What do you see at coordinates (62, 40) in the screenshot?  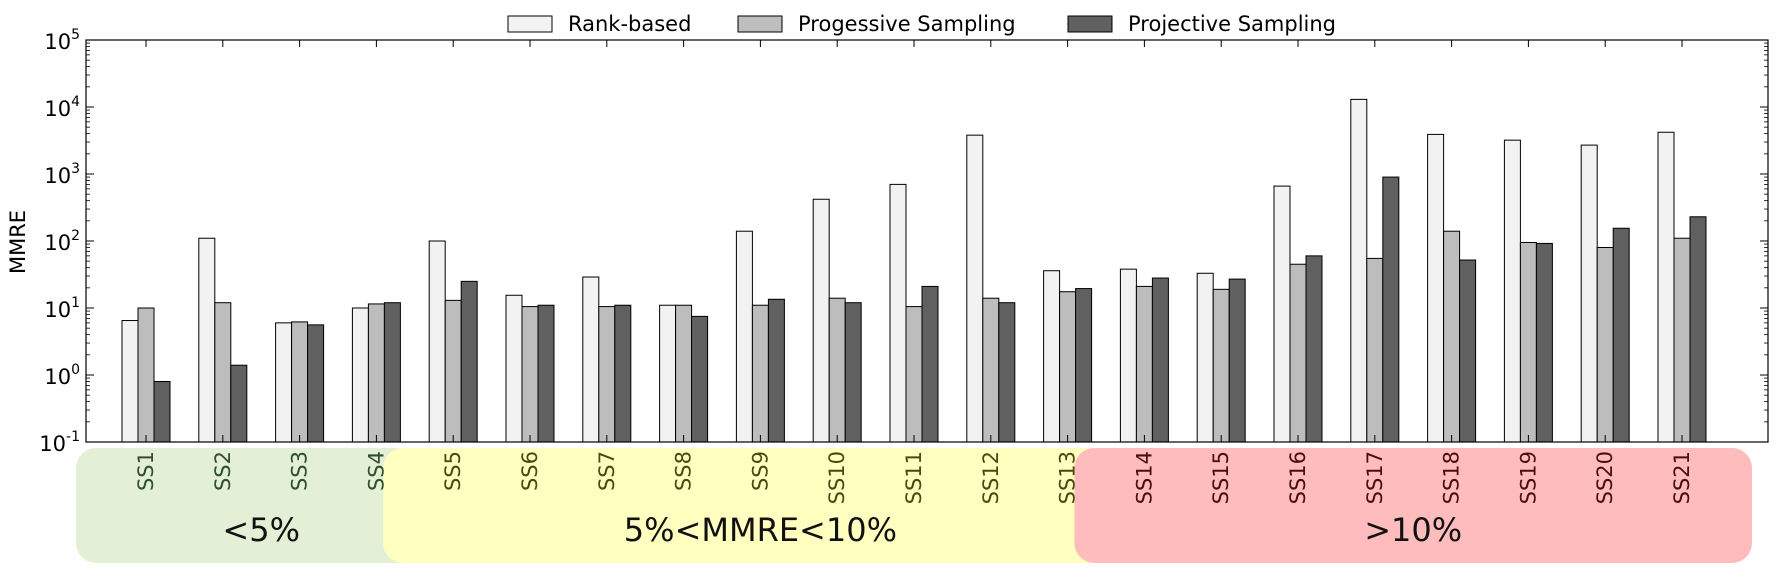 I see `y-tick-label: 10⁵` at bounding box center [62, 40].